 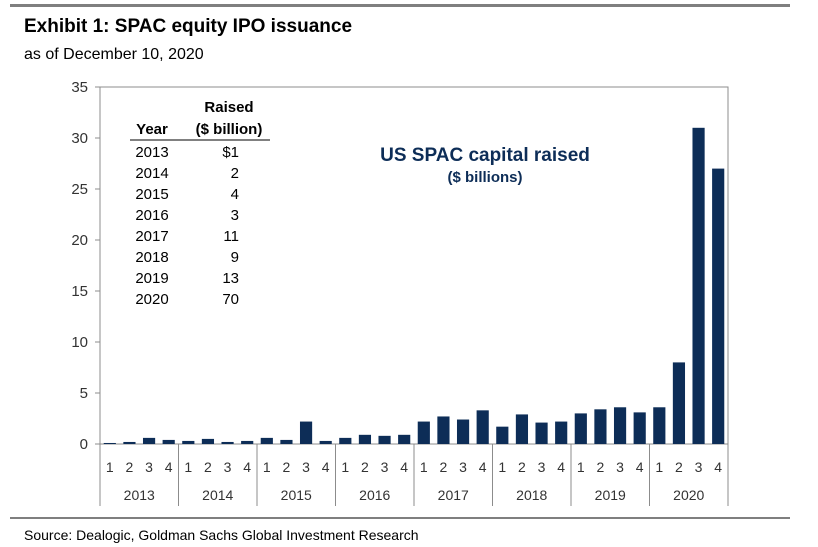 I want to click on y-tick-label: 25, so click(x=79, y=189).